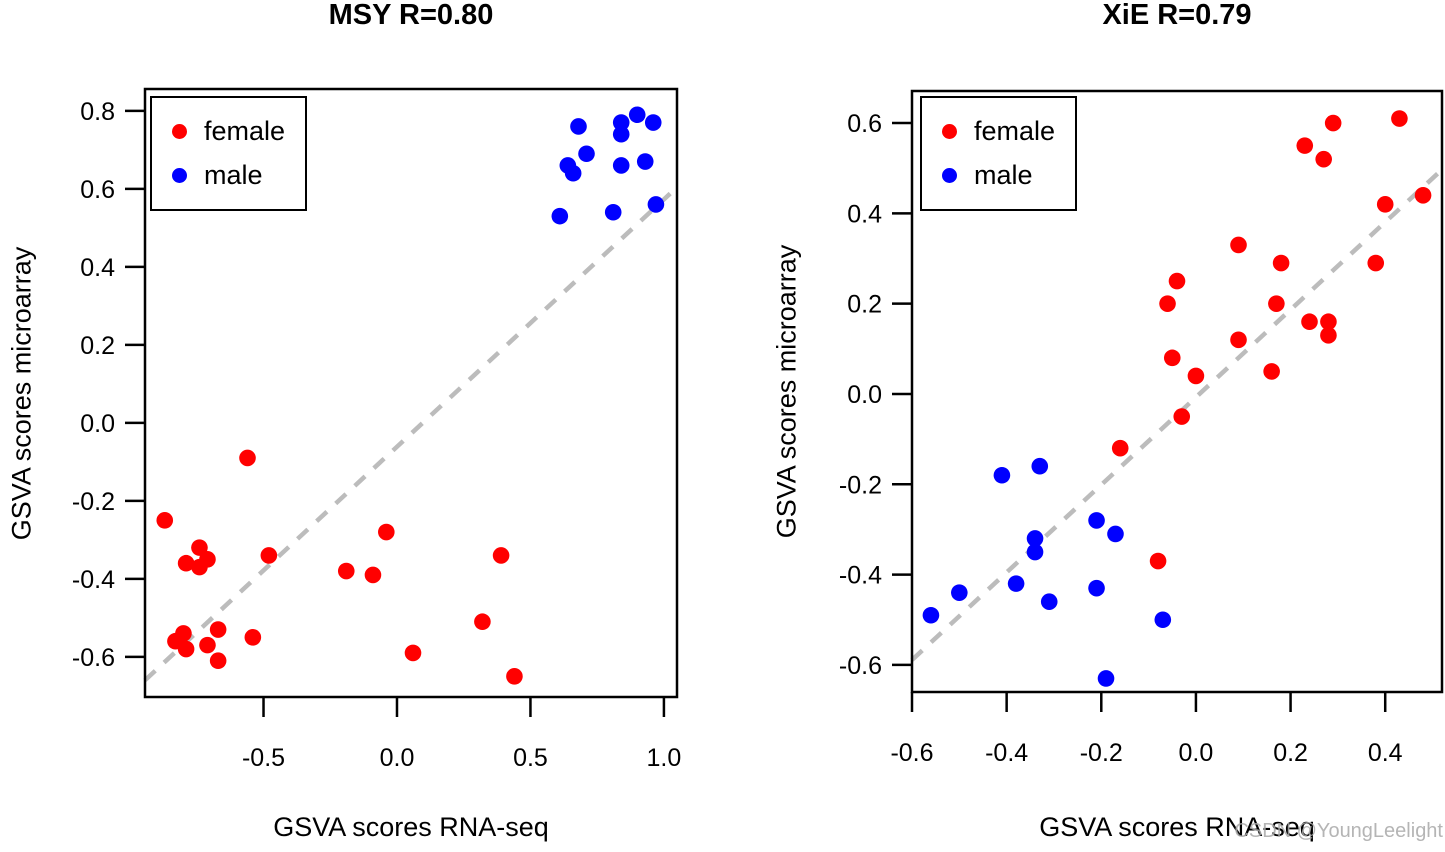 The height and width of the screenshot is (852, 1445). Describe the element at coordinates (21, 393) in the screenshot. I see `y-axis-label-left: GSVA scores microarray` at that location.